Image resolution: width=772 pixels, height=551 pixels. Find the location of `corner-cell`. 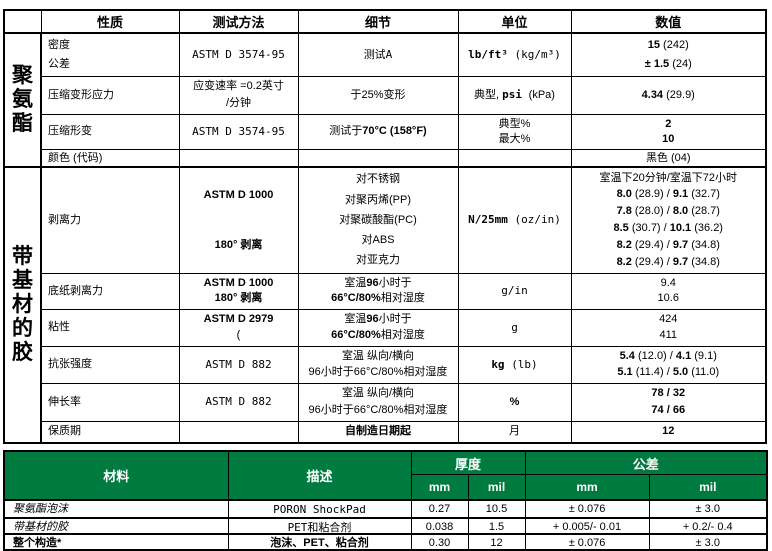

corner-cell is located at coordinates (22, 21).